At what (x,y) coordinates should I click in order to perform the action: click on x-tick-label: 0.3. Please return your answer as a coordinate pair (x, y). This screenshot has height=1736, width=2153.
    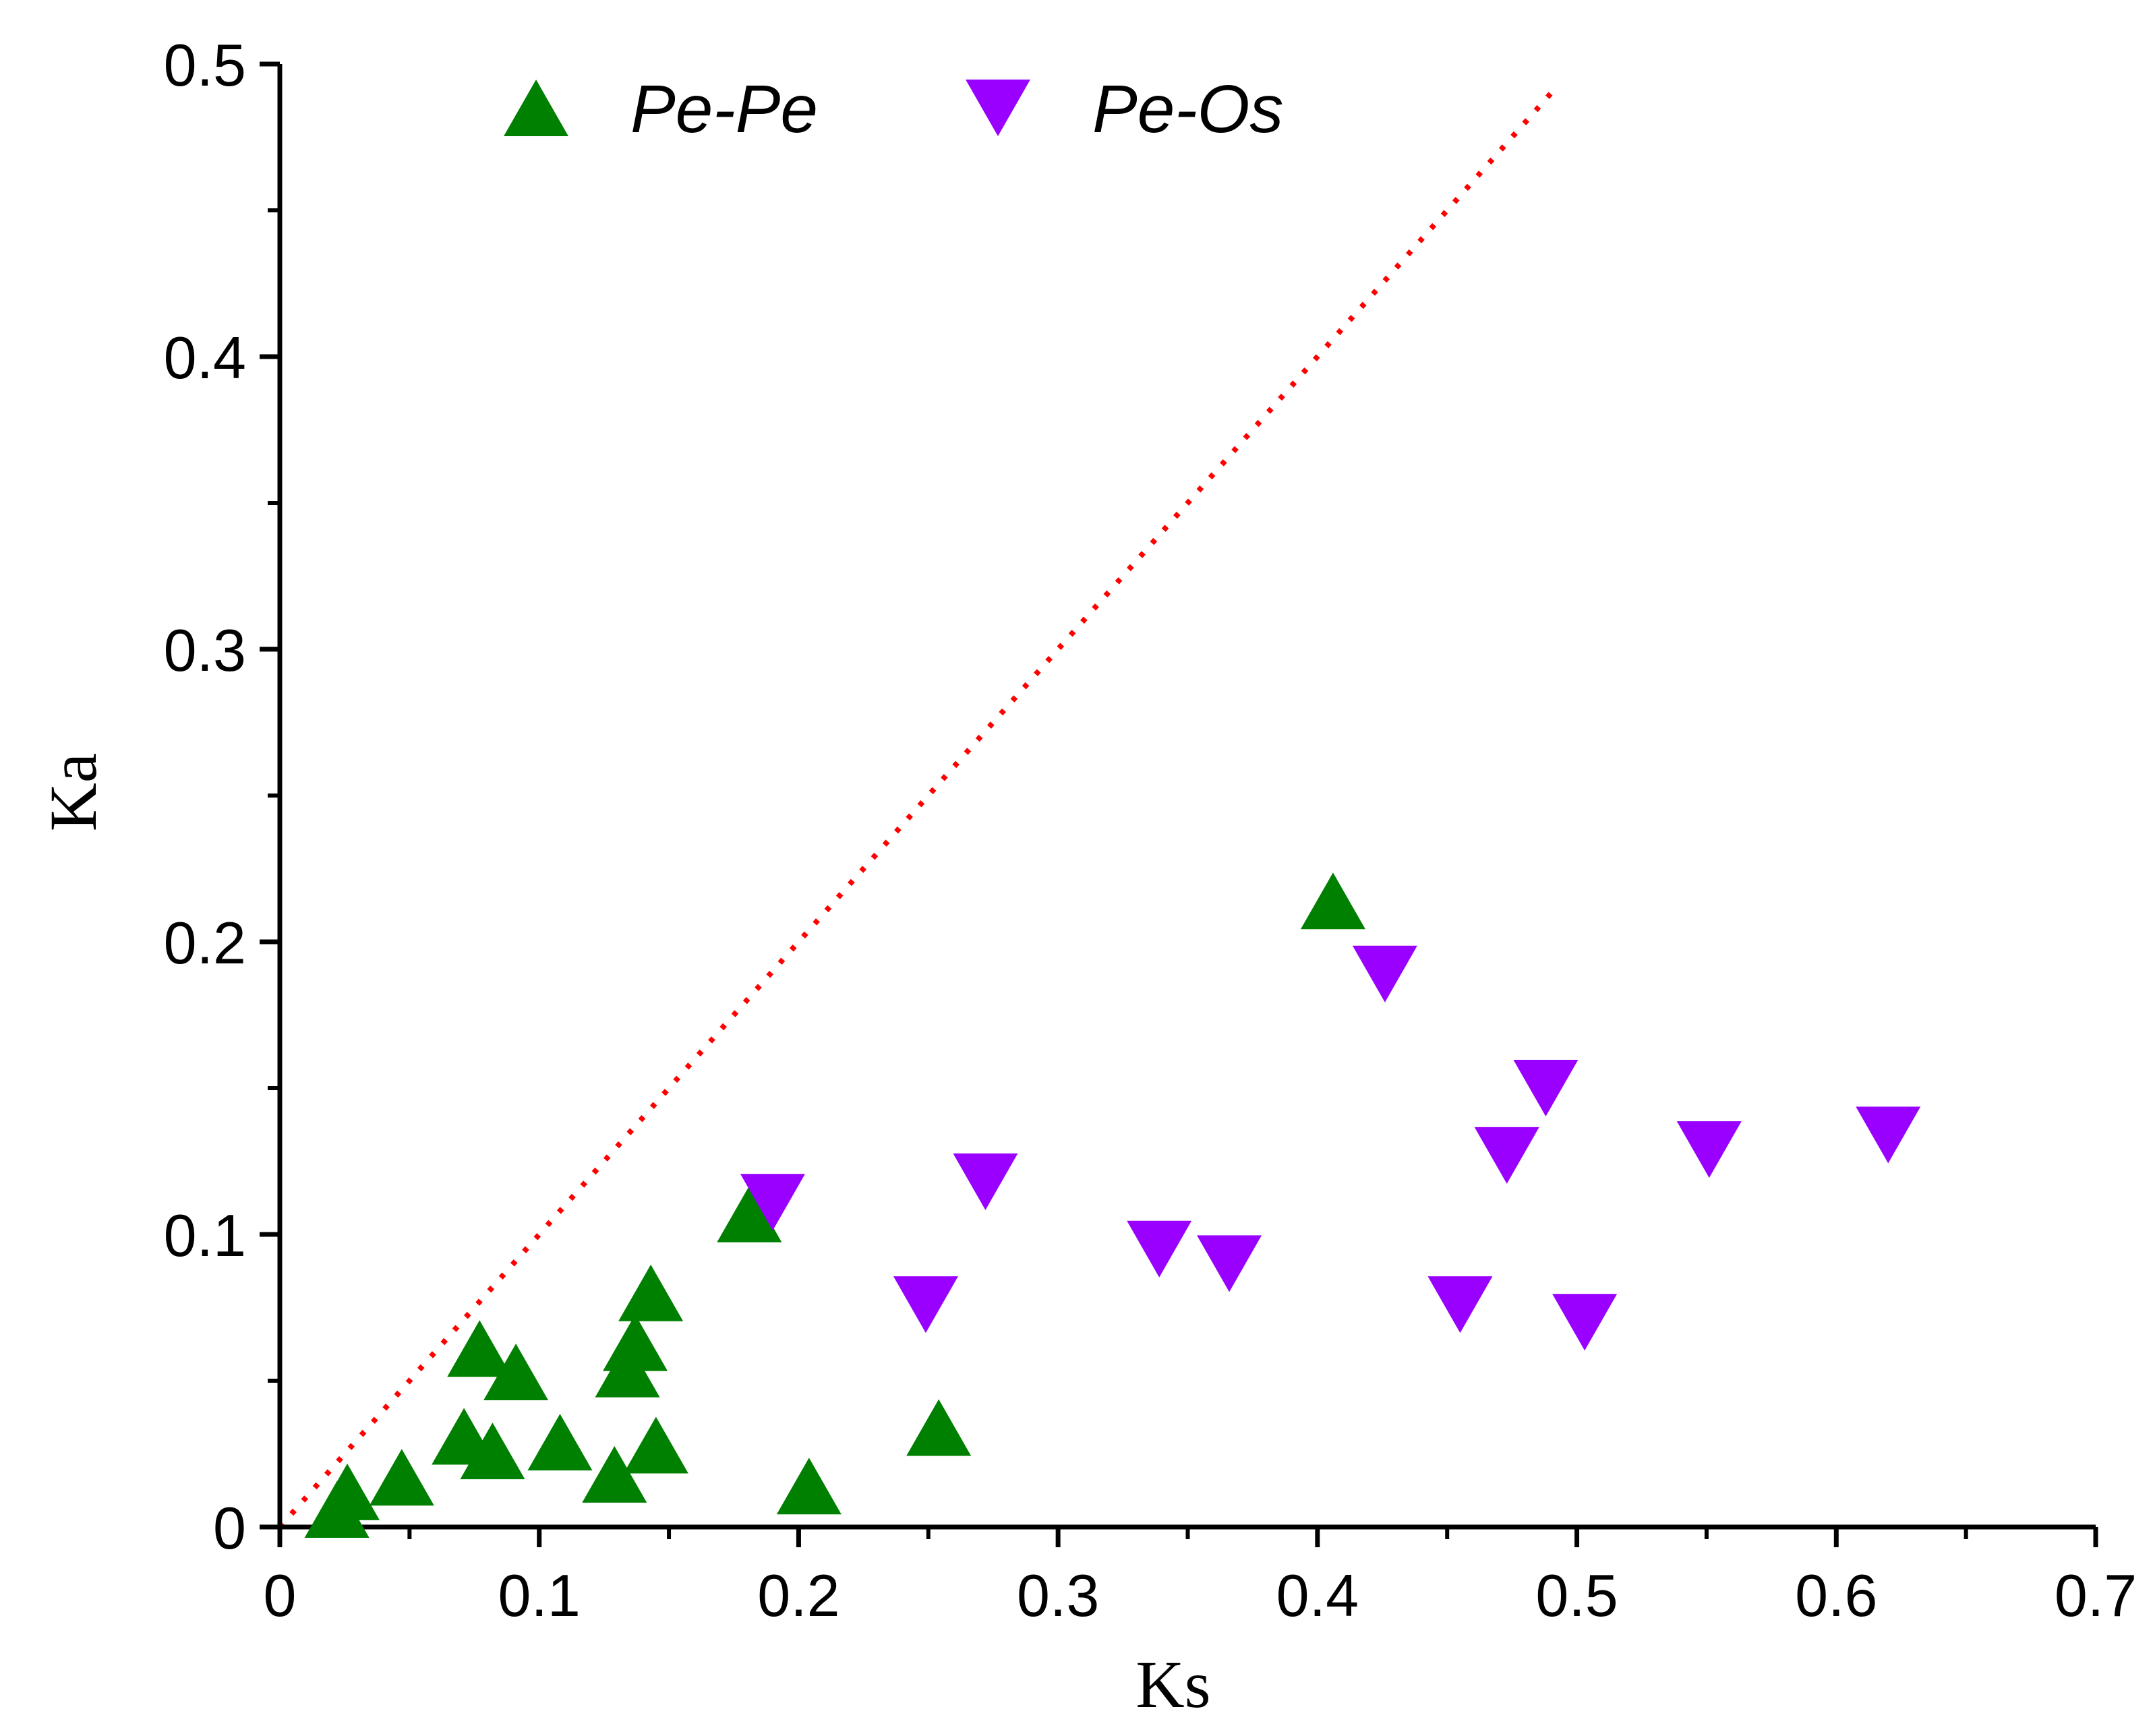
    Looking at the image, I should click on (1058, 1595).